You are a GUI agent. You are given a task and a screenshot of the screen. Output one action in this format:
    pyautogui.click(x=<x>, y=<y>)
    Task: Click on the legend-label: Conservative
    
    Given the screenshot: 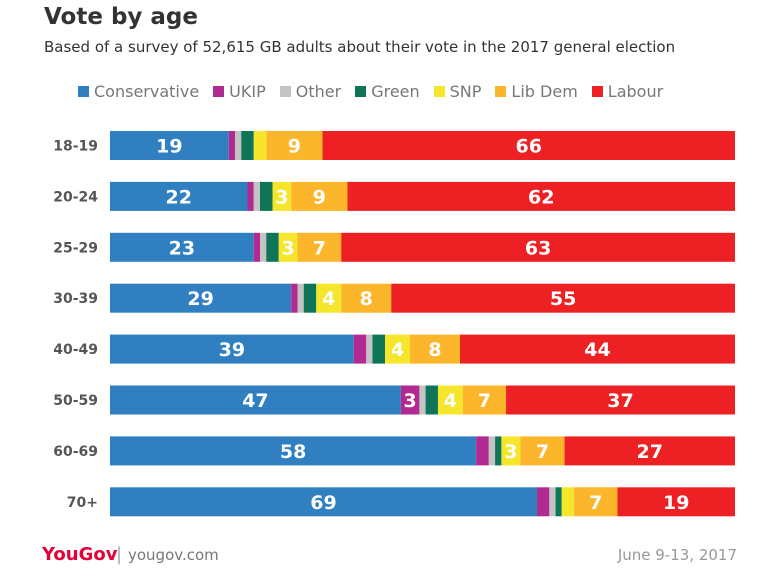 What is the action you would take?
    pyautogui.click(x=147, y=91)
    